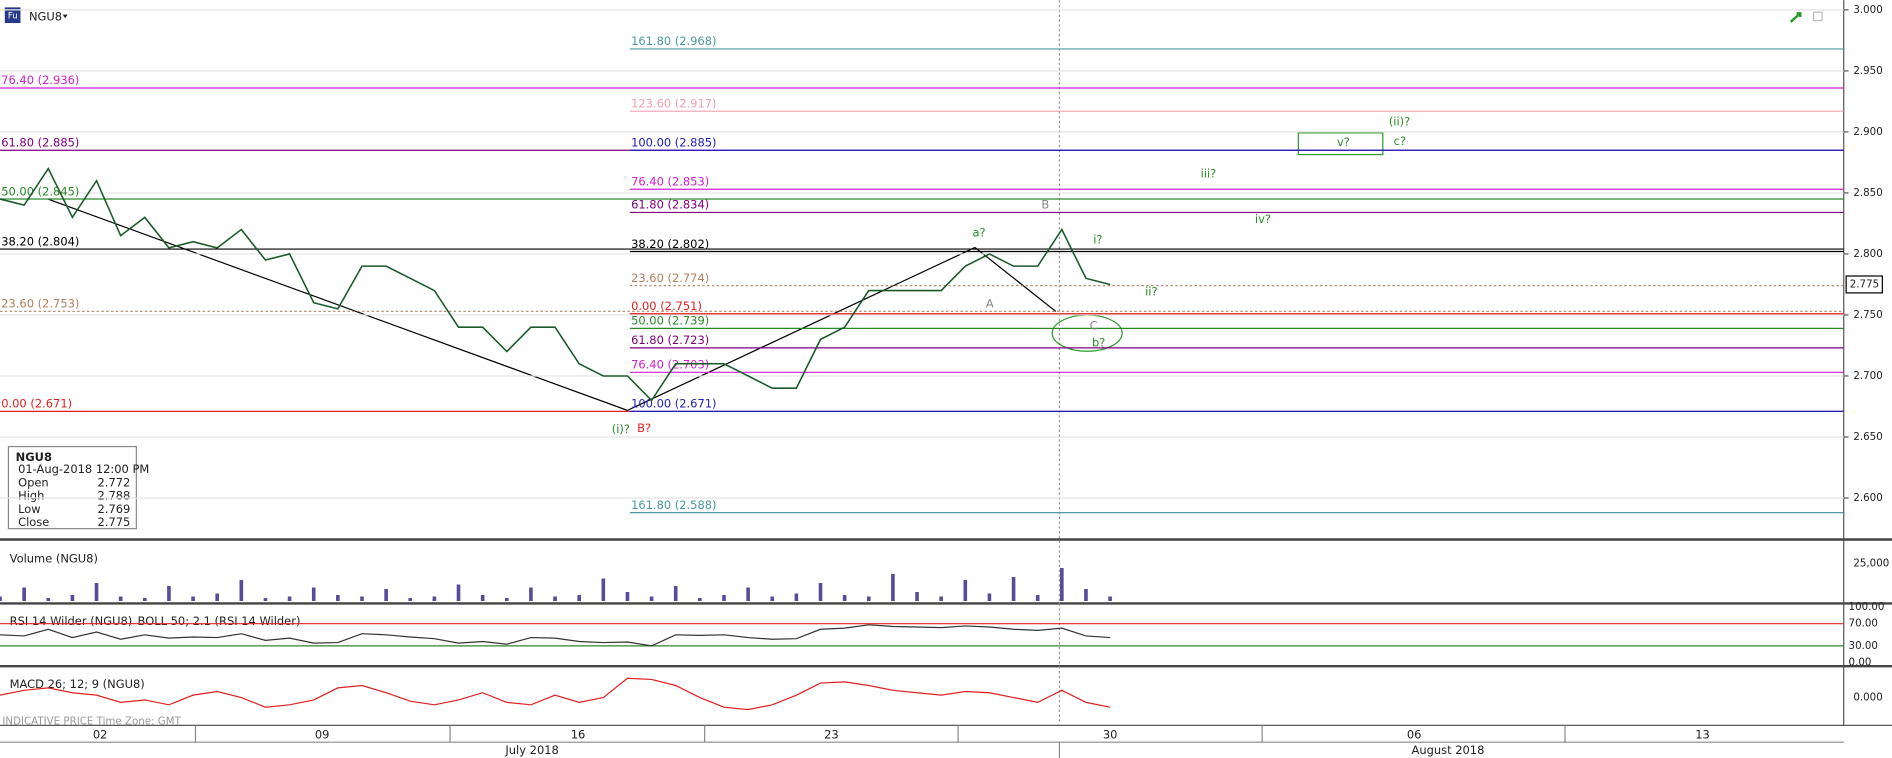 This screenshot has width=1892, height=758. I want to click on fib-label: 76.40 (2.703), so click(670, 365).